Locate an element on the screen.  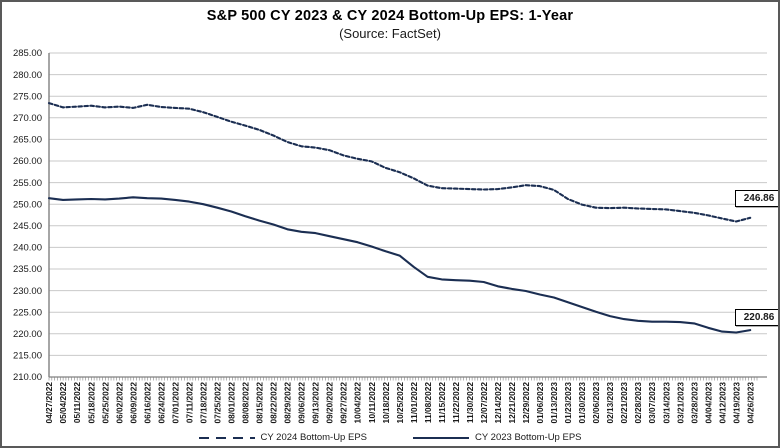
svg-text: 04/19/2023 is located at coordinates (736, 403).